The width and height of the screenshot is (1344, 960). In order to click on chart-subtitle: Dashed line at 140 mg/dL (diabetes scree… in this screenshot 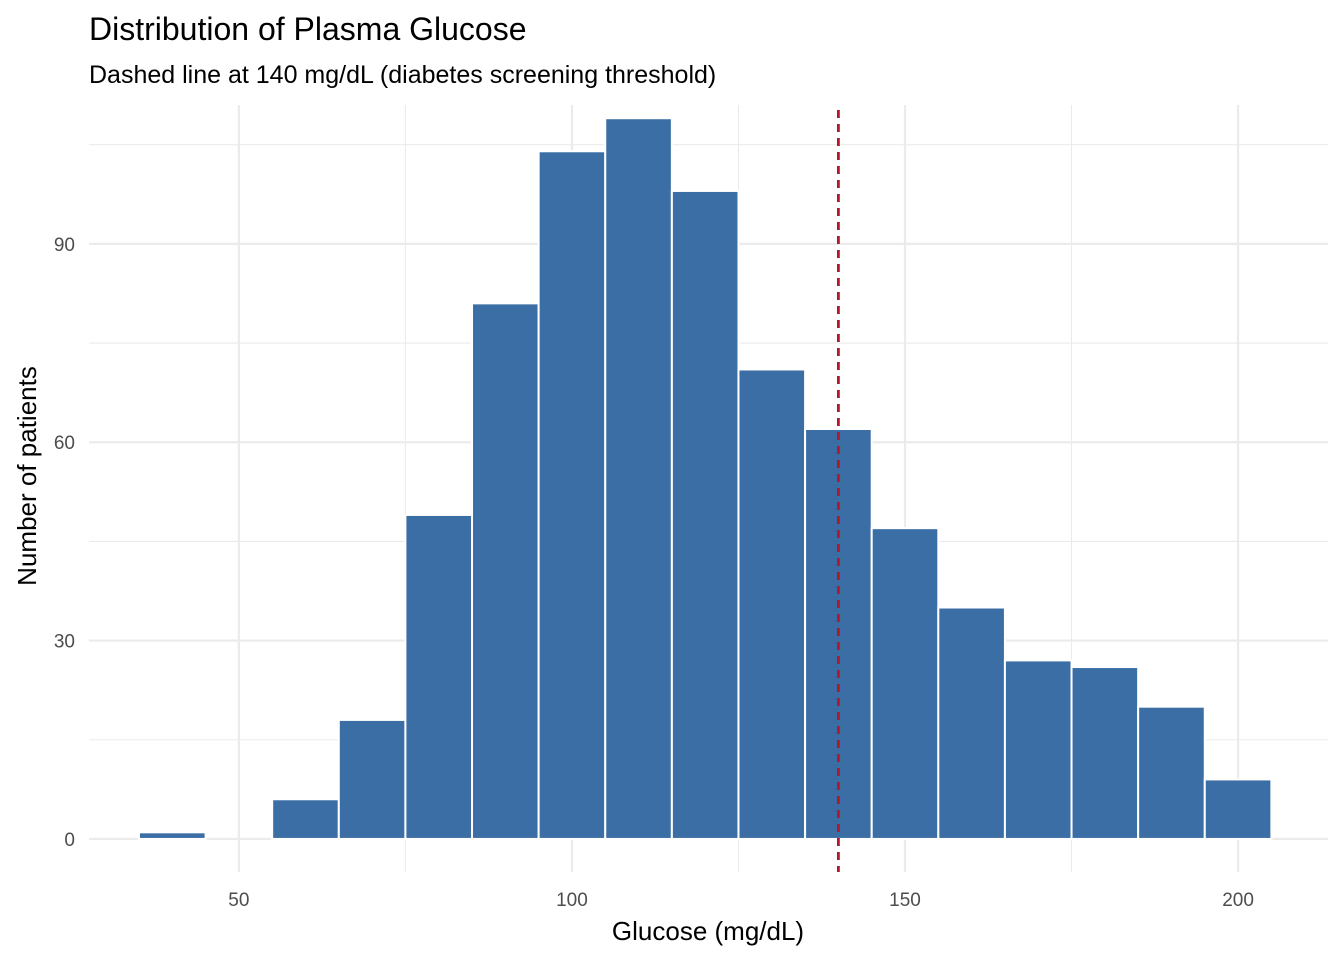, I will do `click(402, 75)`.